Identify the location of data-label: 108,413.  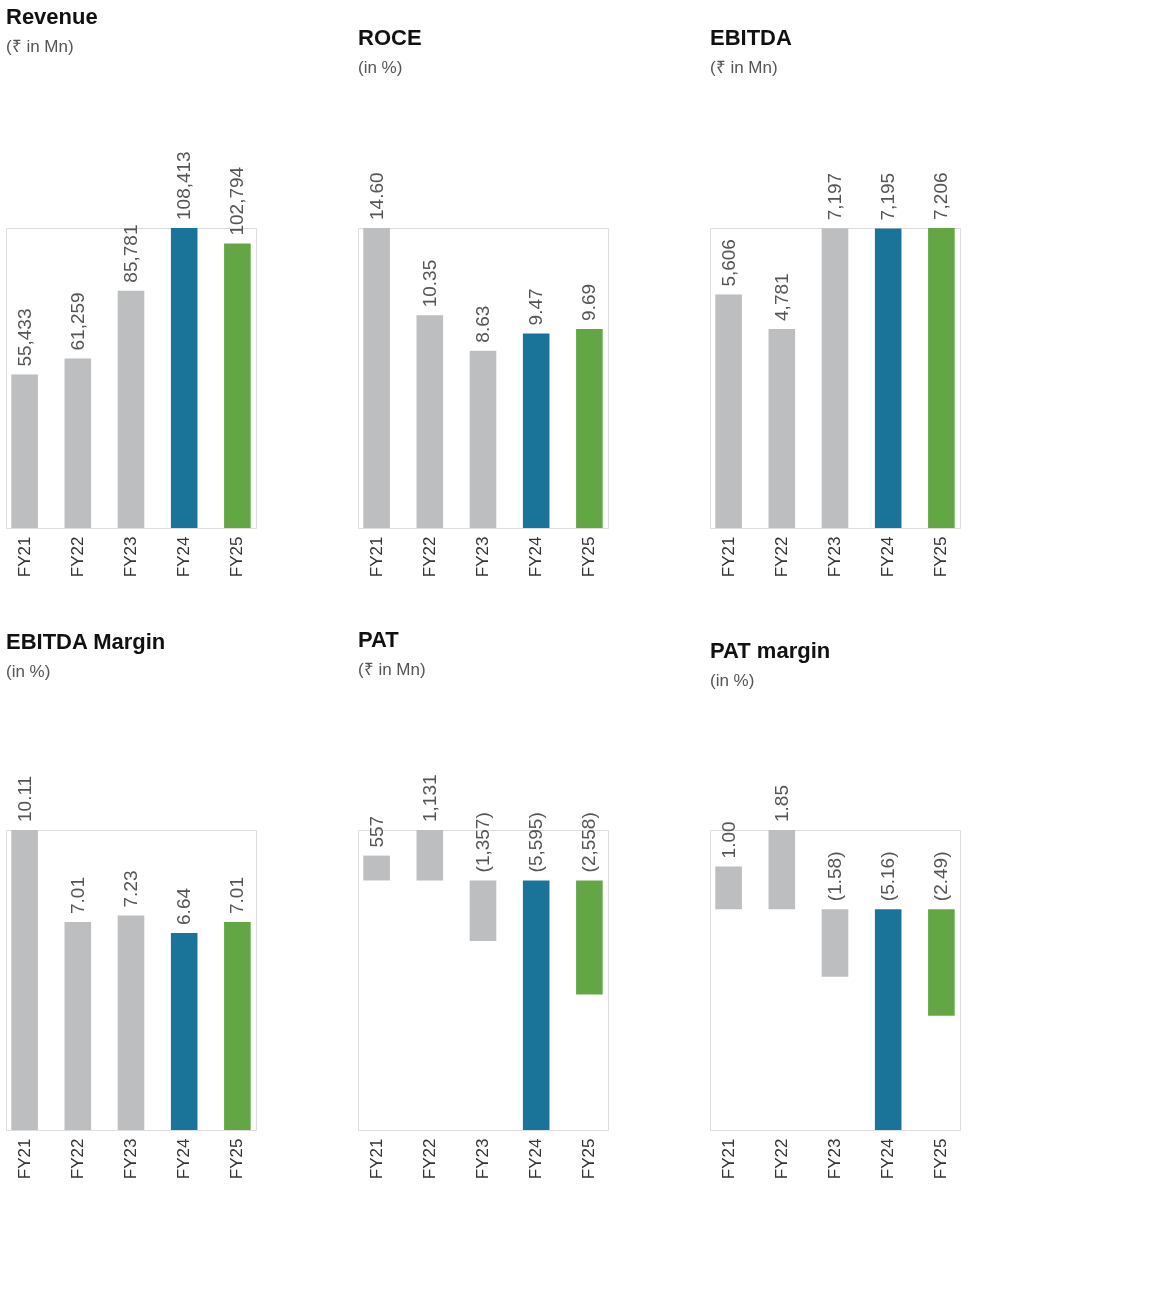
(184, 185).